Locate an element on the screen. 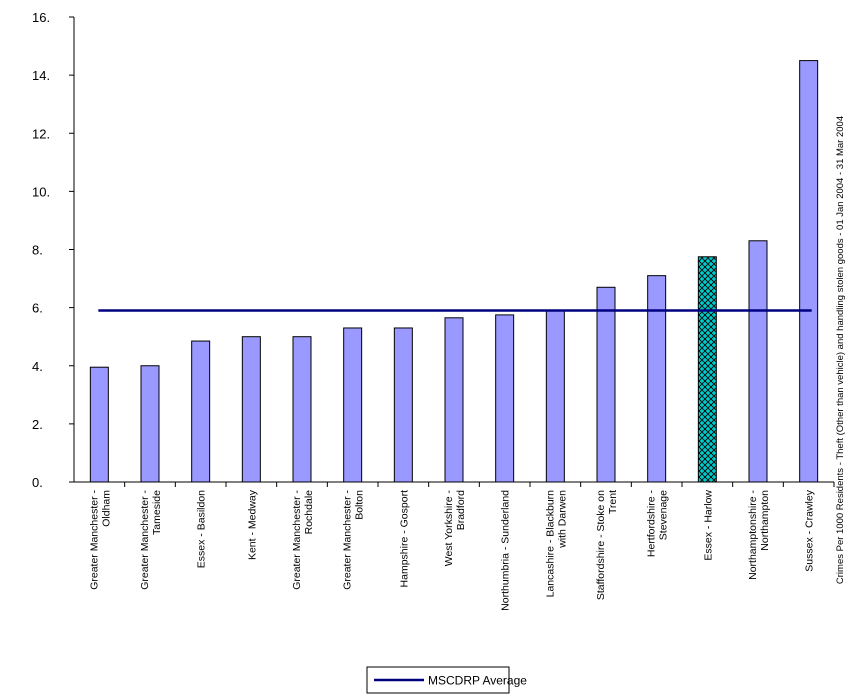 The image size is (858, 700). y-tick-label: 6. is located at coordinates (37, 308).